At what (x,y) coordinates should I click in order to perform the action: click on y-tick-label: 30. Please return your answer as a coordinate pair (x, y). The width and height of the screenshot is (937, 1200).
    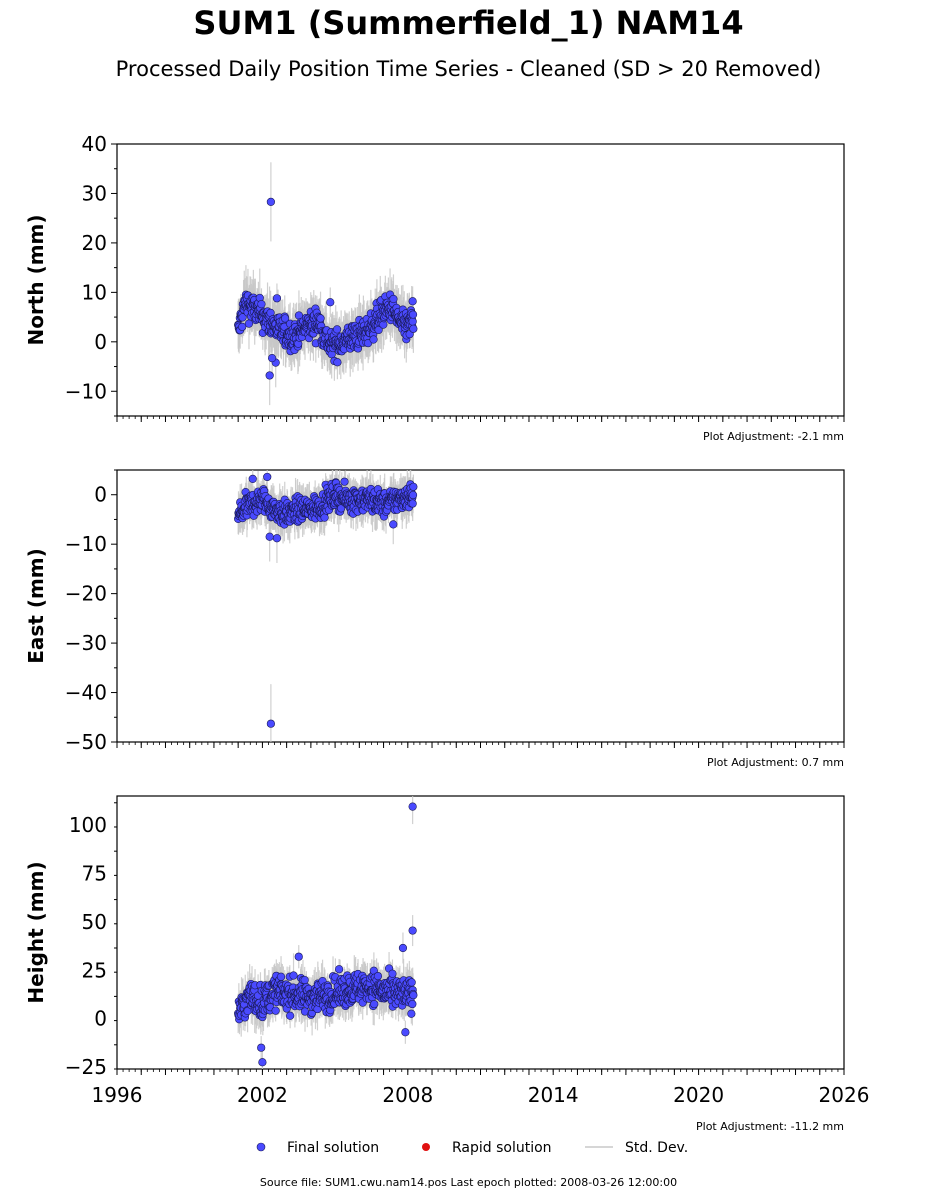
    Looking at the image, I should click on (94, 193).